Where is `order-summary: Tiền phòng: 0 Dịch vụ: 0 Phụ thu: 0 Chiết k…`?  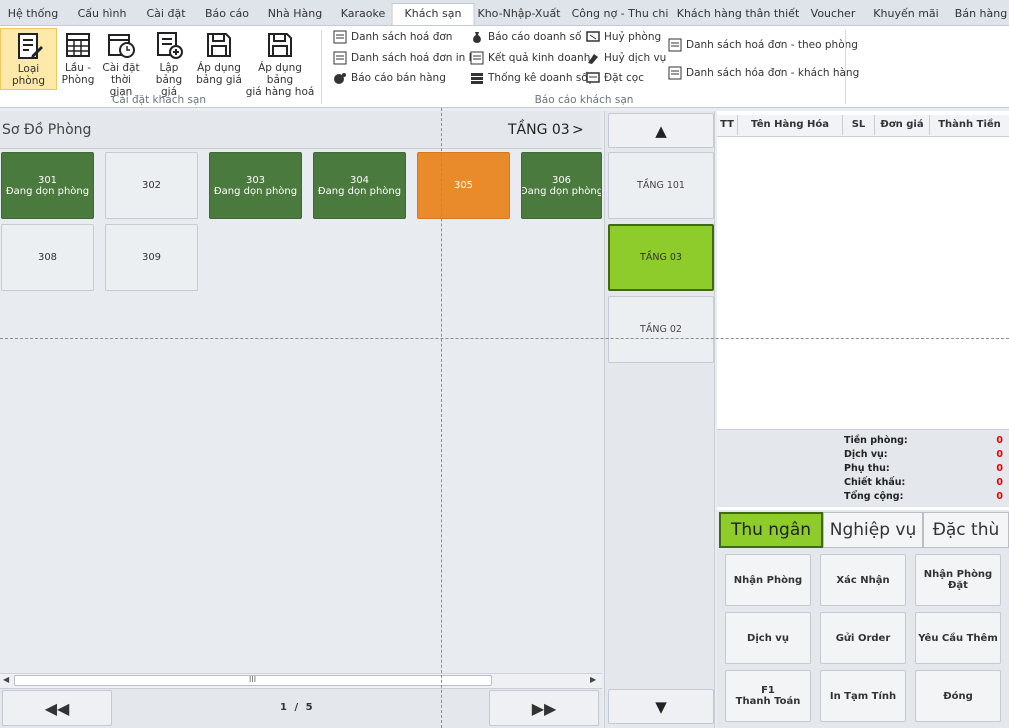
order-summary: Tiền phòng: 0 Dịch vụ: 0 Phụ thu: 0 Chiết k… is located at coordinates (863, 468).